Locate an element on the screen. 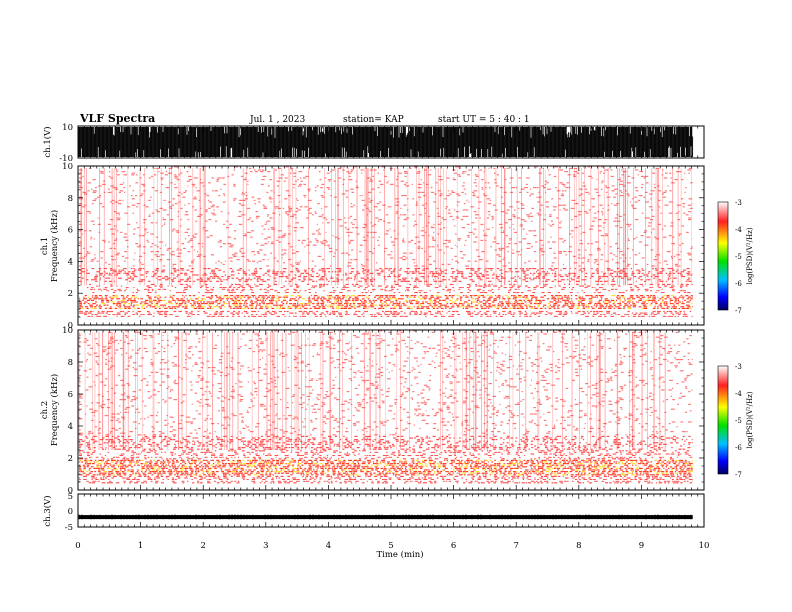 The image size is (792, 612). ch1-waveform-trace is located at coordinates (386, 142).